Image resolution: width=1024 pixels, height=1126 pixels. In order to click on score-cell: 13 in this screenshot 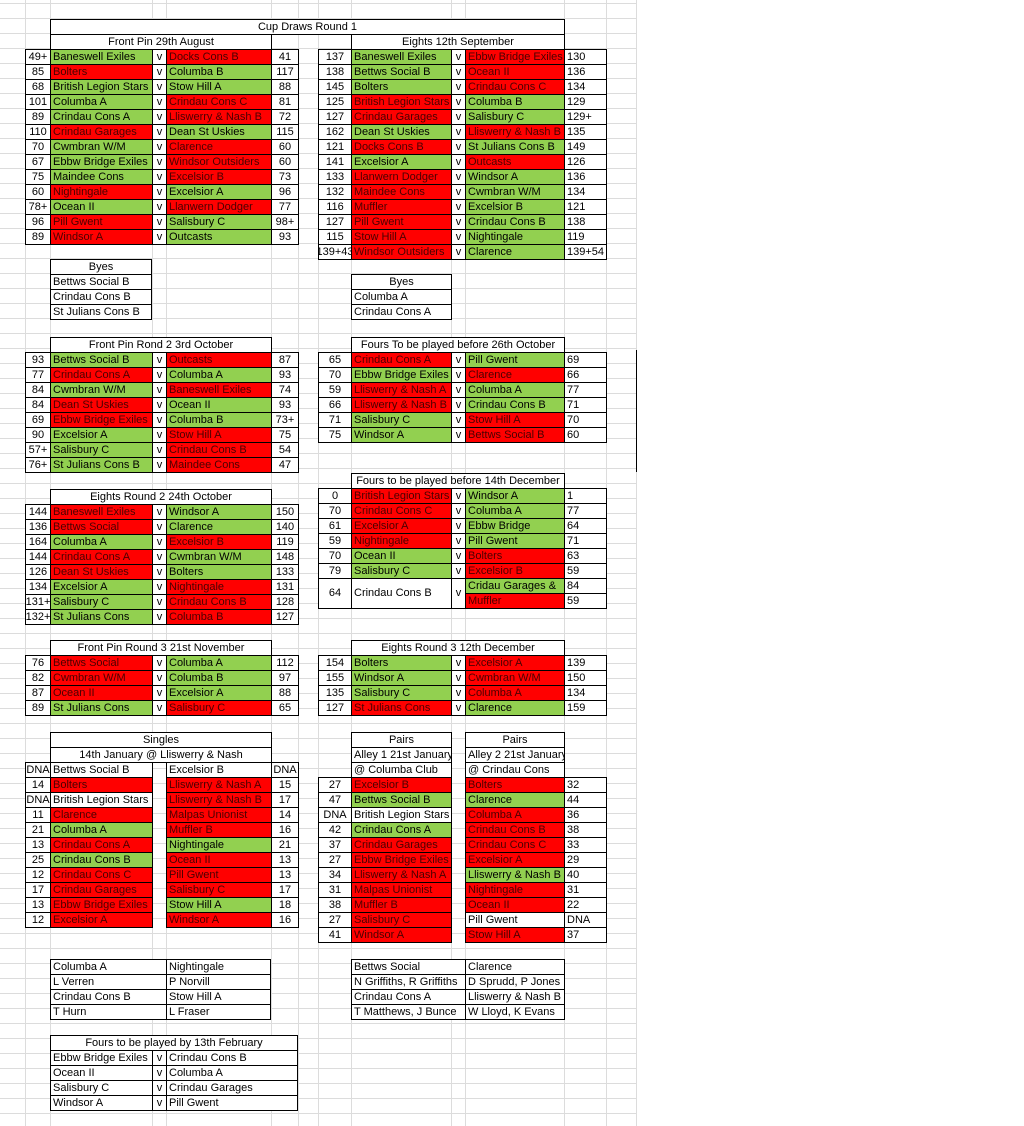, I will do `click(38, 845)`.